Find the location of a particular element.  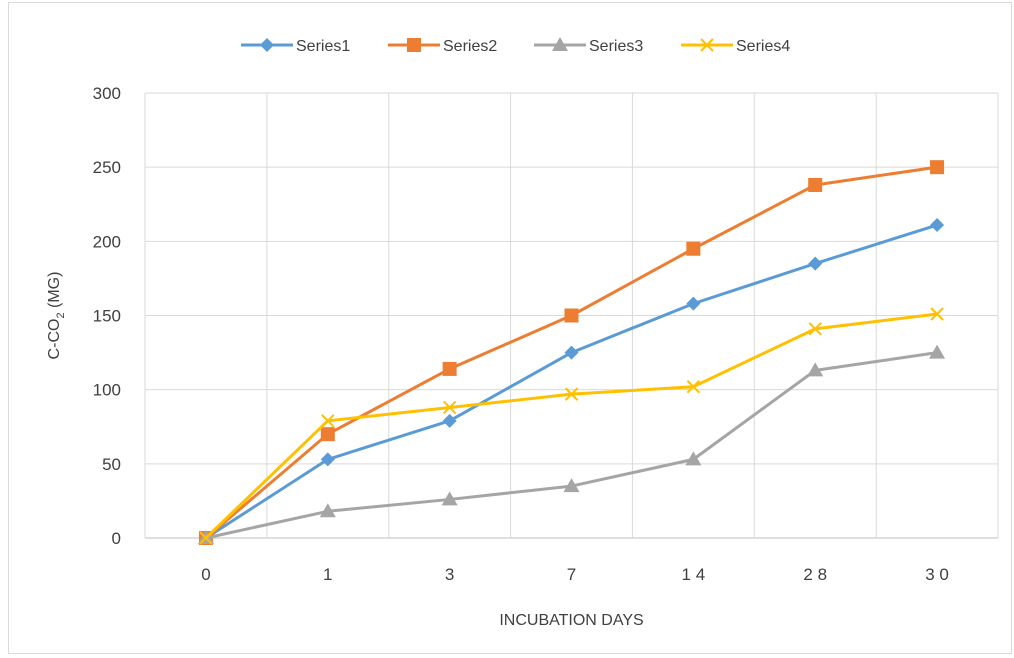

x-tick-label: 0 is located at coordinates (205, 574).